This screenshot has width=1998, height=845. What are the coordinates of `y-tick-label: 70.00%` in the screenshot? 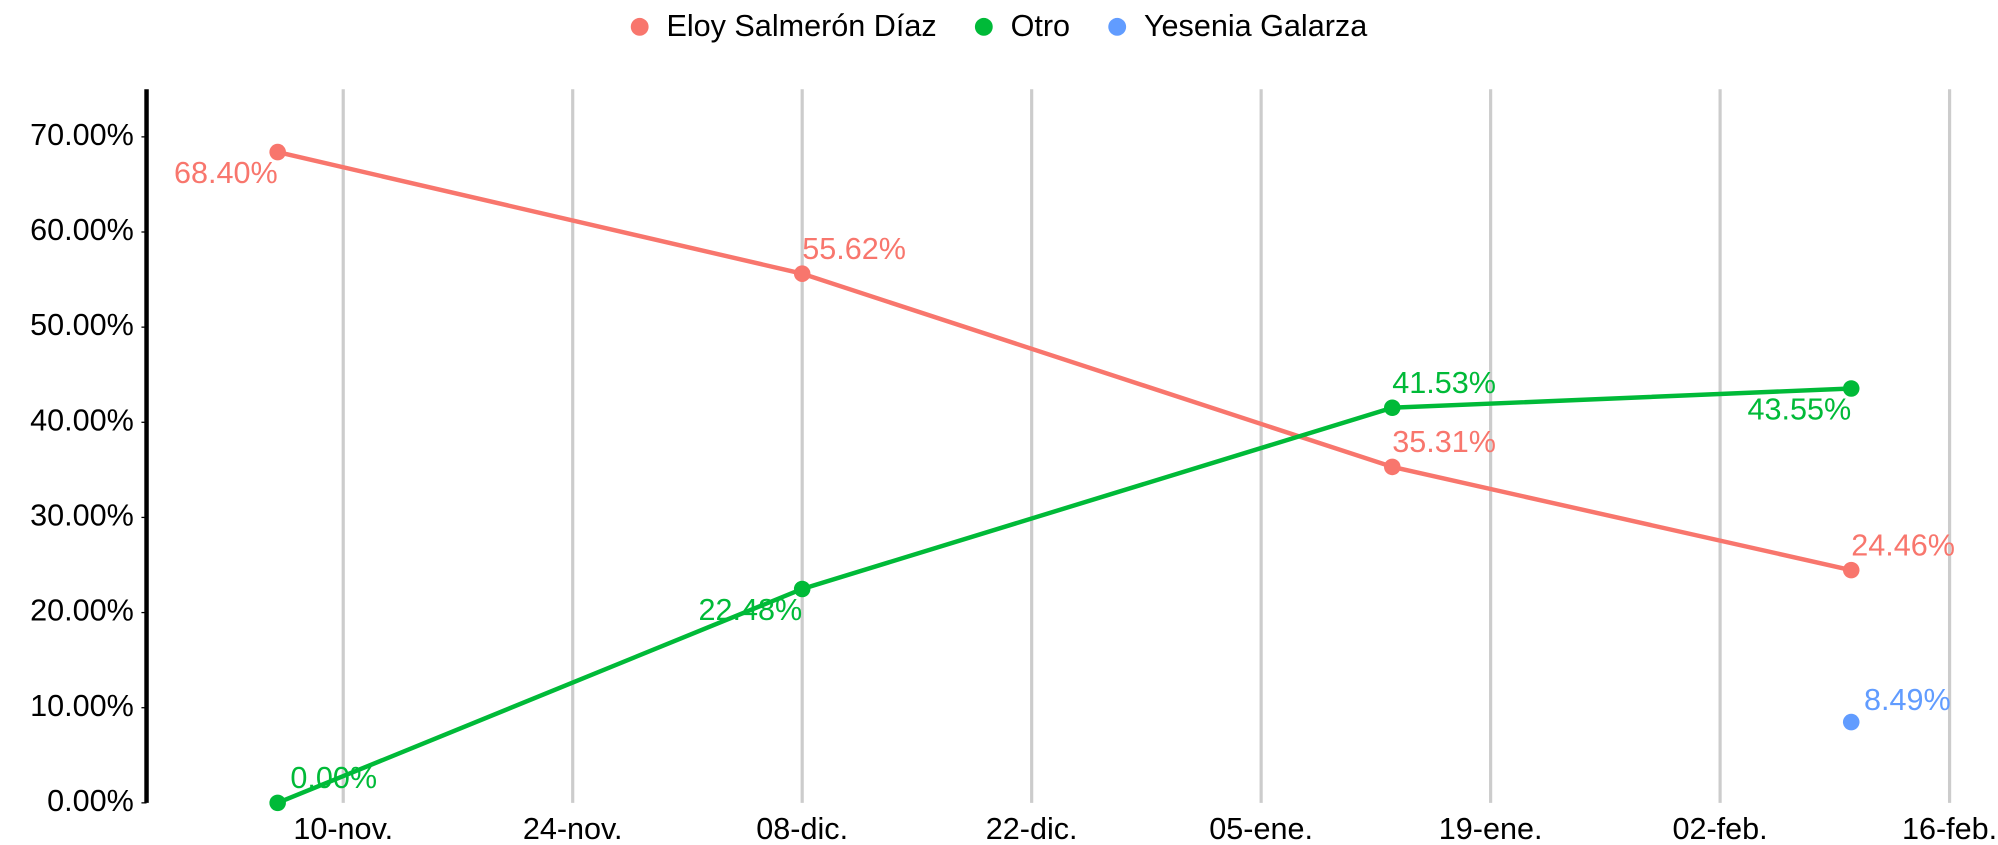 It's located at (82, 135).